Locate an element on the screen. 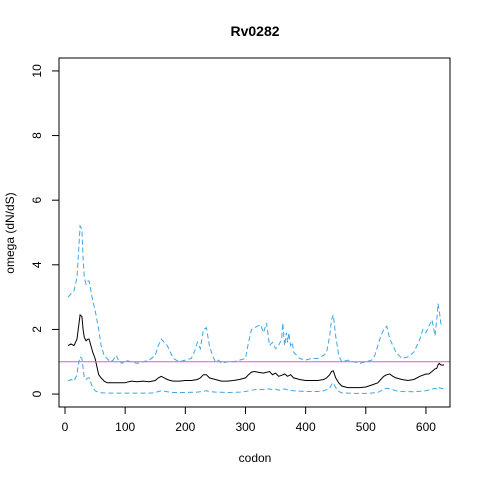 The height and width of the screenshot is (480, 480). x-tick-label: 0 is located at coordinates (65, 427).